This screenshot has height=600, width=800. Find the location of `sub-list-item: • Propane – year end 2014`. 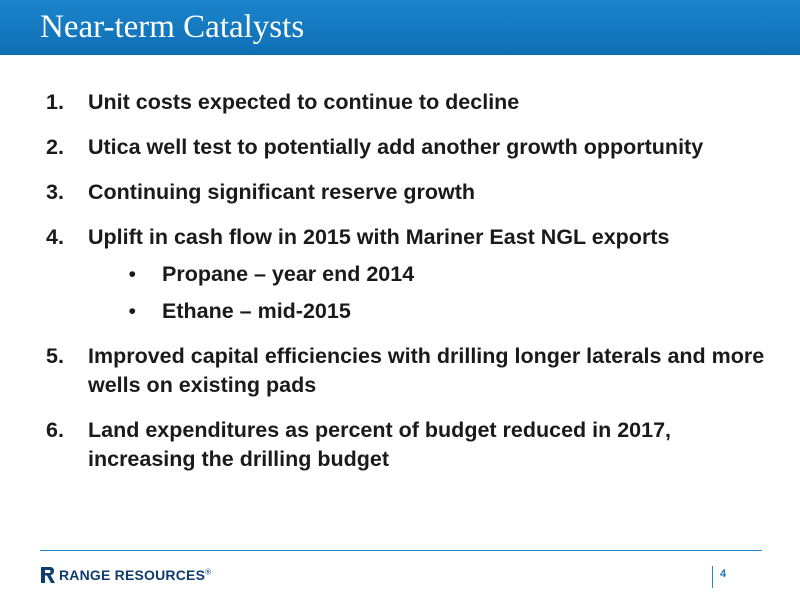

sub-list-item: • Propane – year end 2014 is located at coordinates (411, 274).